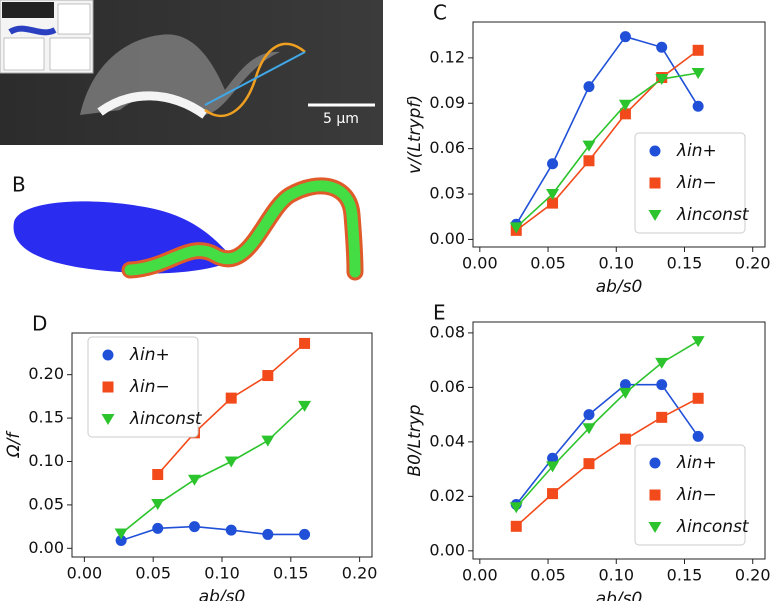  Describe the element at coordinates (39, 324) in the screenshot. I see `panel-label: D` at that location.